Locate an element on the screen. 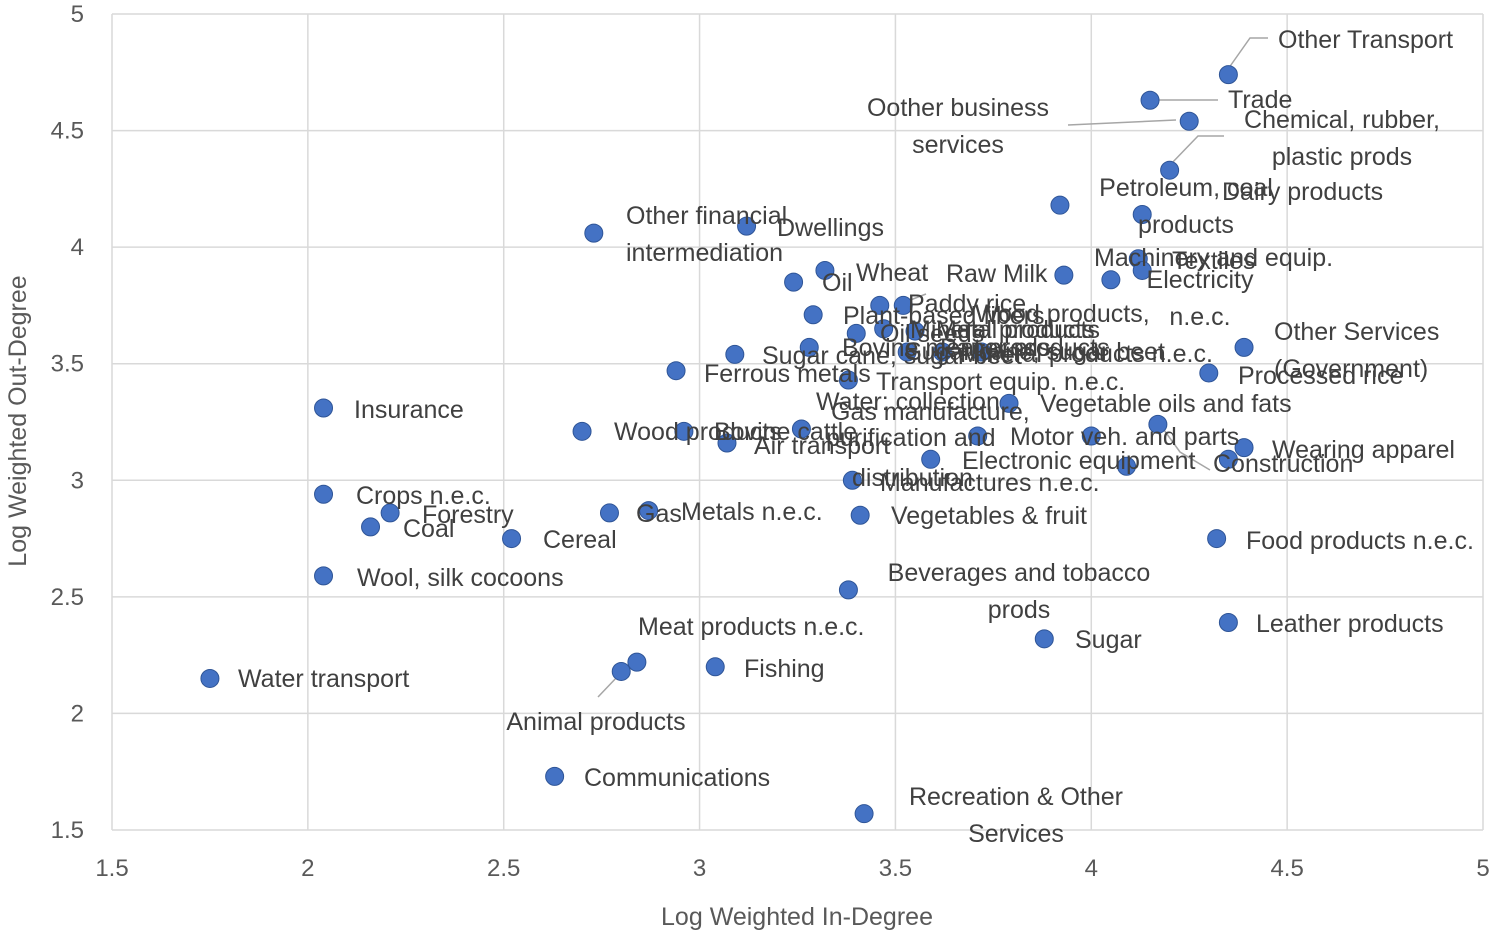 This screenshot has height=939, width=1500. point-label: Trade is located at coordinates (1260, 100).